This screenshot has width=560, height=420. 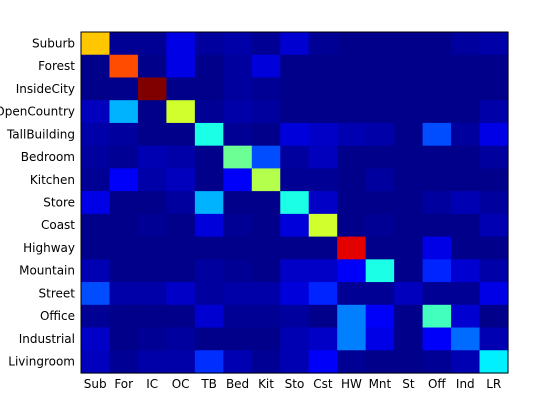 What do you see at coordinates (95, 384) in the screenshot?
I see `x-tick-label: Sub` at bounding box center [95, 384].